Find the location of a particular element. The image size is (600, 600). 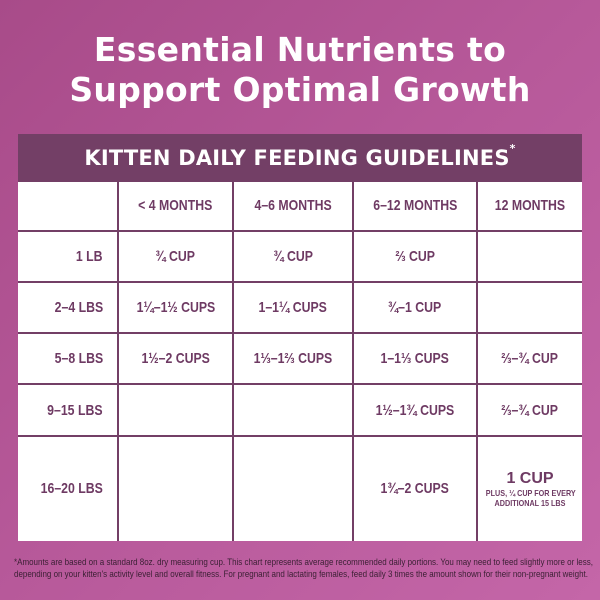

footnote-marker: * is located at coordinates (512, 148).